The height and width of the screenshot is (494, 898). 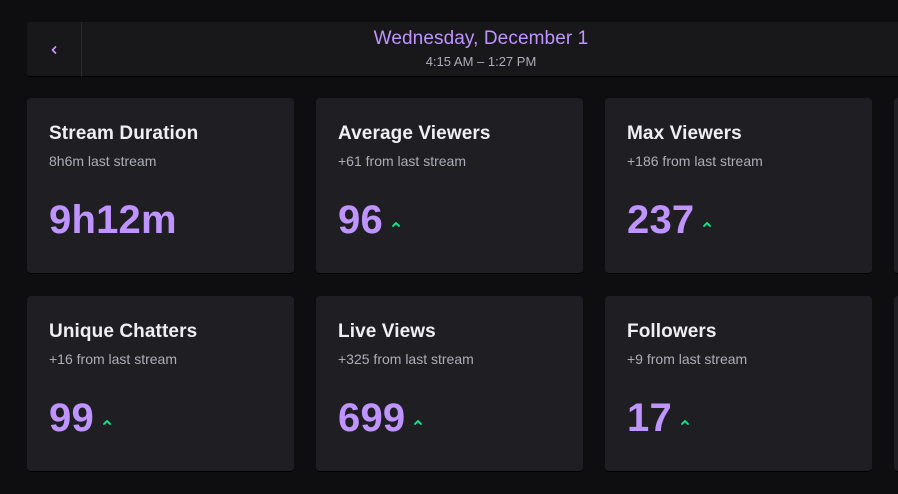 What do you see at coordinates (449, 186) in the screenshot?
I see `stat-card-average-viewers: Average Viewers +61 from last stream 96` at bounding box center [449, 186].